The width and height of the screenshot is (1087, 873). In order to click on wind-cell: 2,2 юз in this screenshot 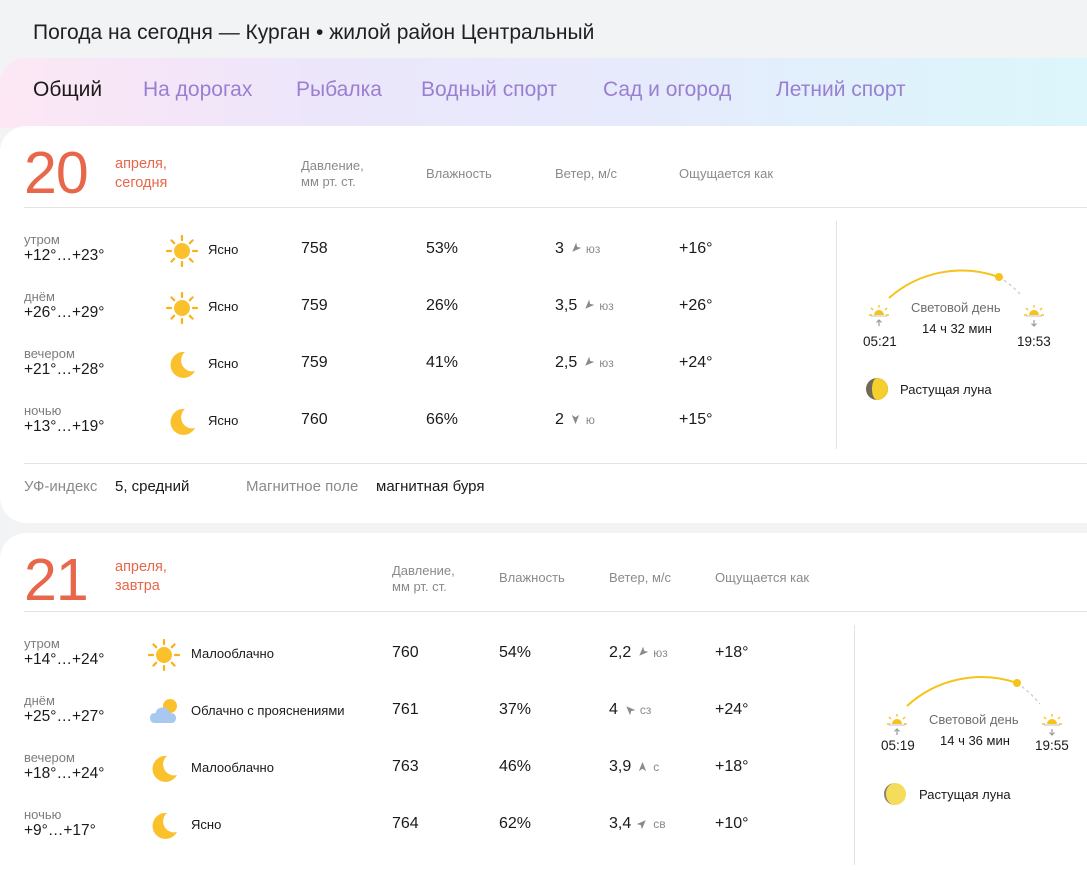, I will do `click(638, 653)`.